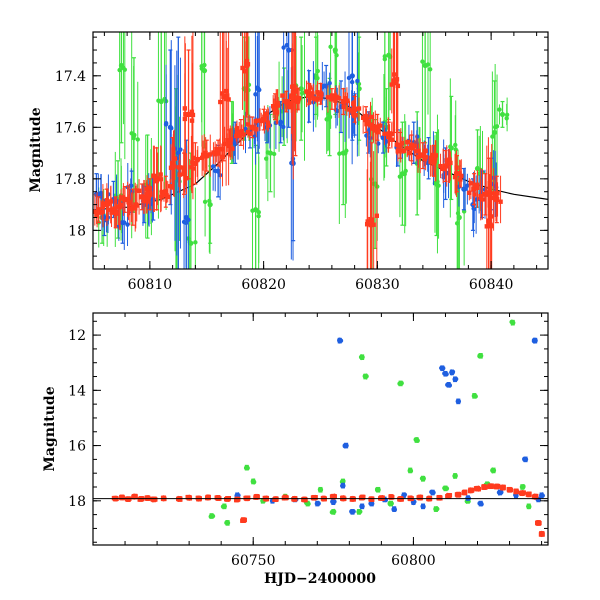 Image resolution: width=600 pixels, height=600 pixels. I want to click on top-xtick-label: 60830, so click(377, 285).